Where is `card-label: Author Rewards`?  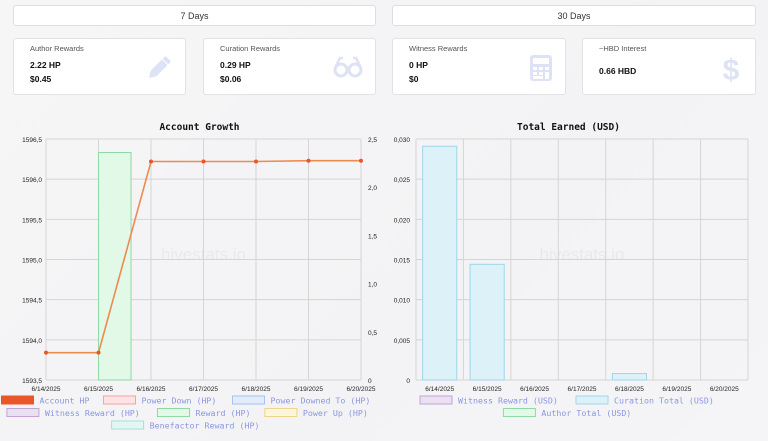
card-label: Author Rewards is located at coordinates (57, 48).